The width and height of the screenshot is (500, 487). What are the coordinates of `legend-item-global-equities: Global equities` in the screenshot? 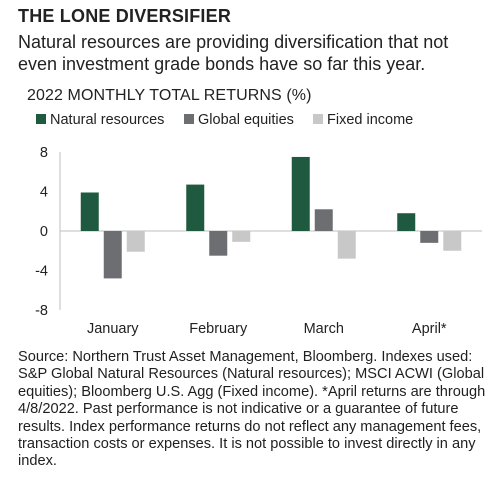 It's located at (239, 120).